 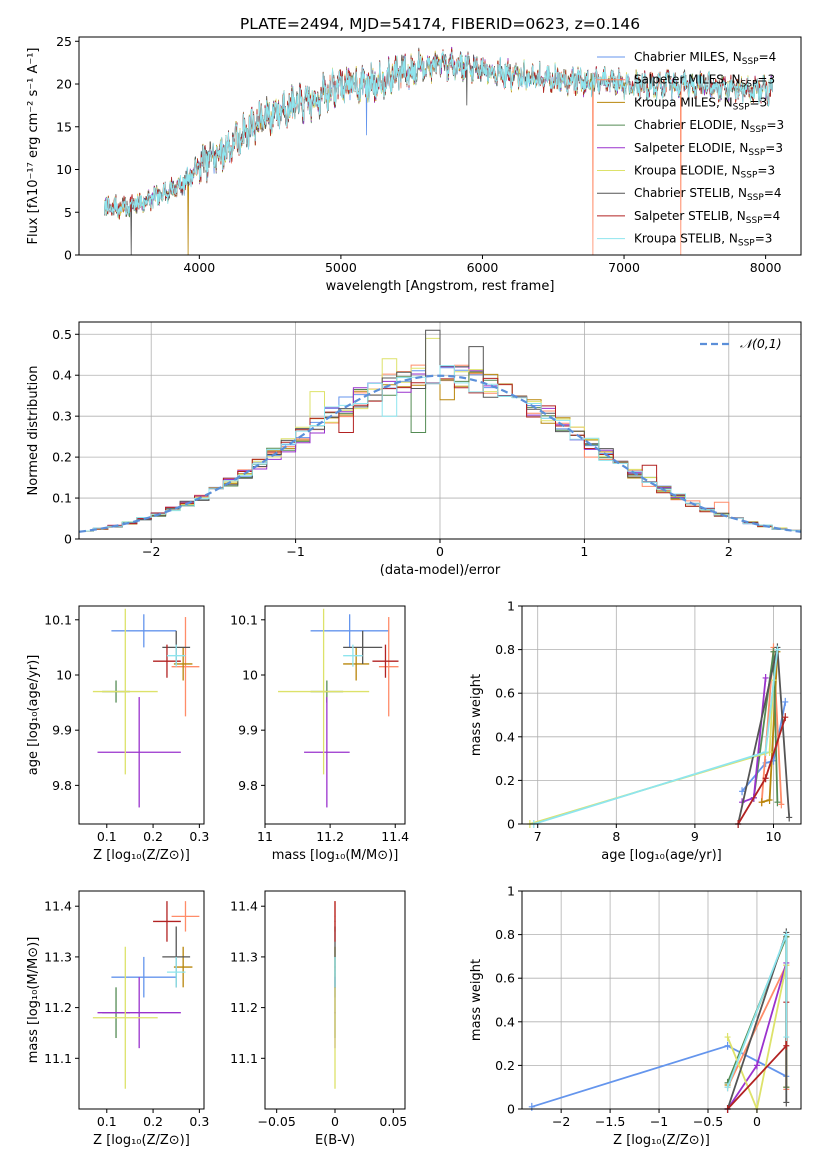 I want to click on x-tick-label: 1, so click(x=584, y=551).